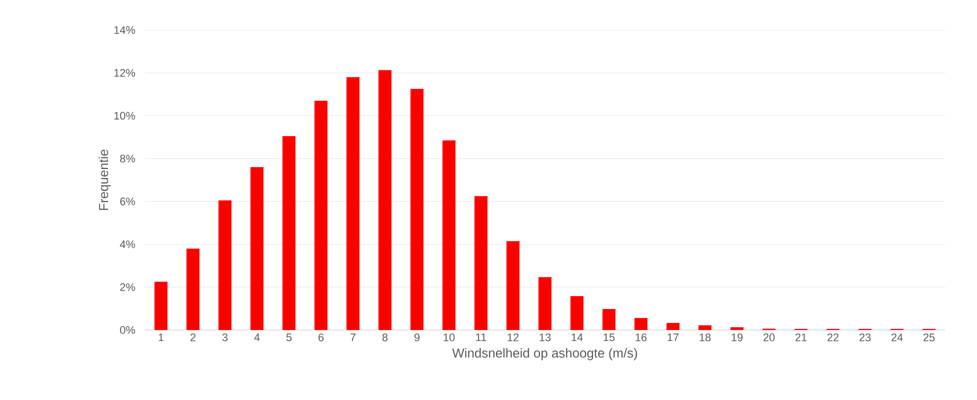  Describe the element at coordinates (128, 202) in the screenshot. I see `y-tick-label: 6%` at that location.